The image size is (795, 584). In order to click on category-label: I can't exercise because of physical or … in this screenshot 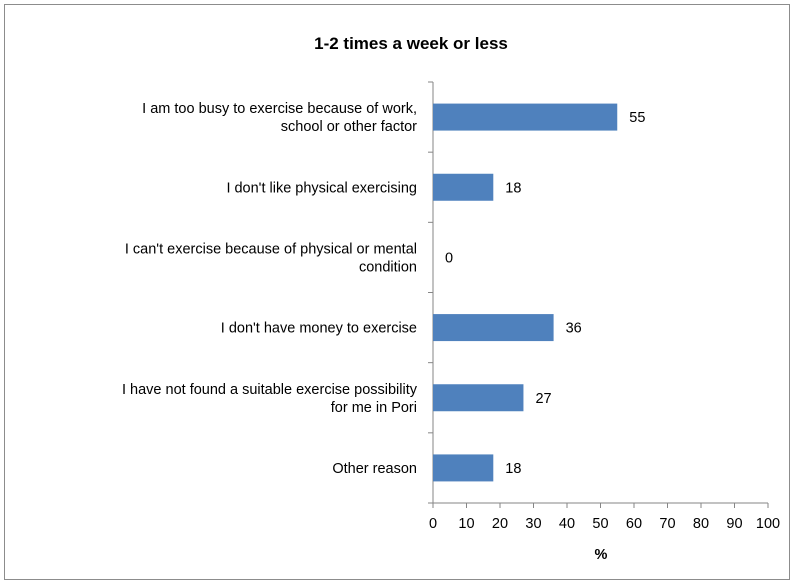, I will do `click(271, 249)`.